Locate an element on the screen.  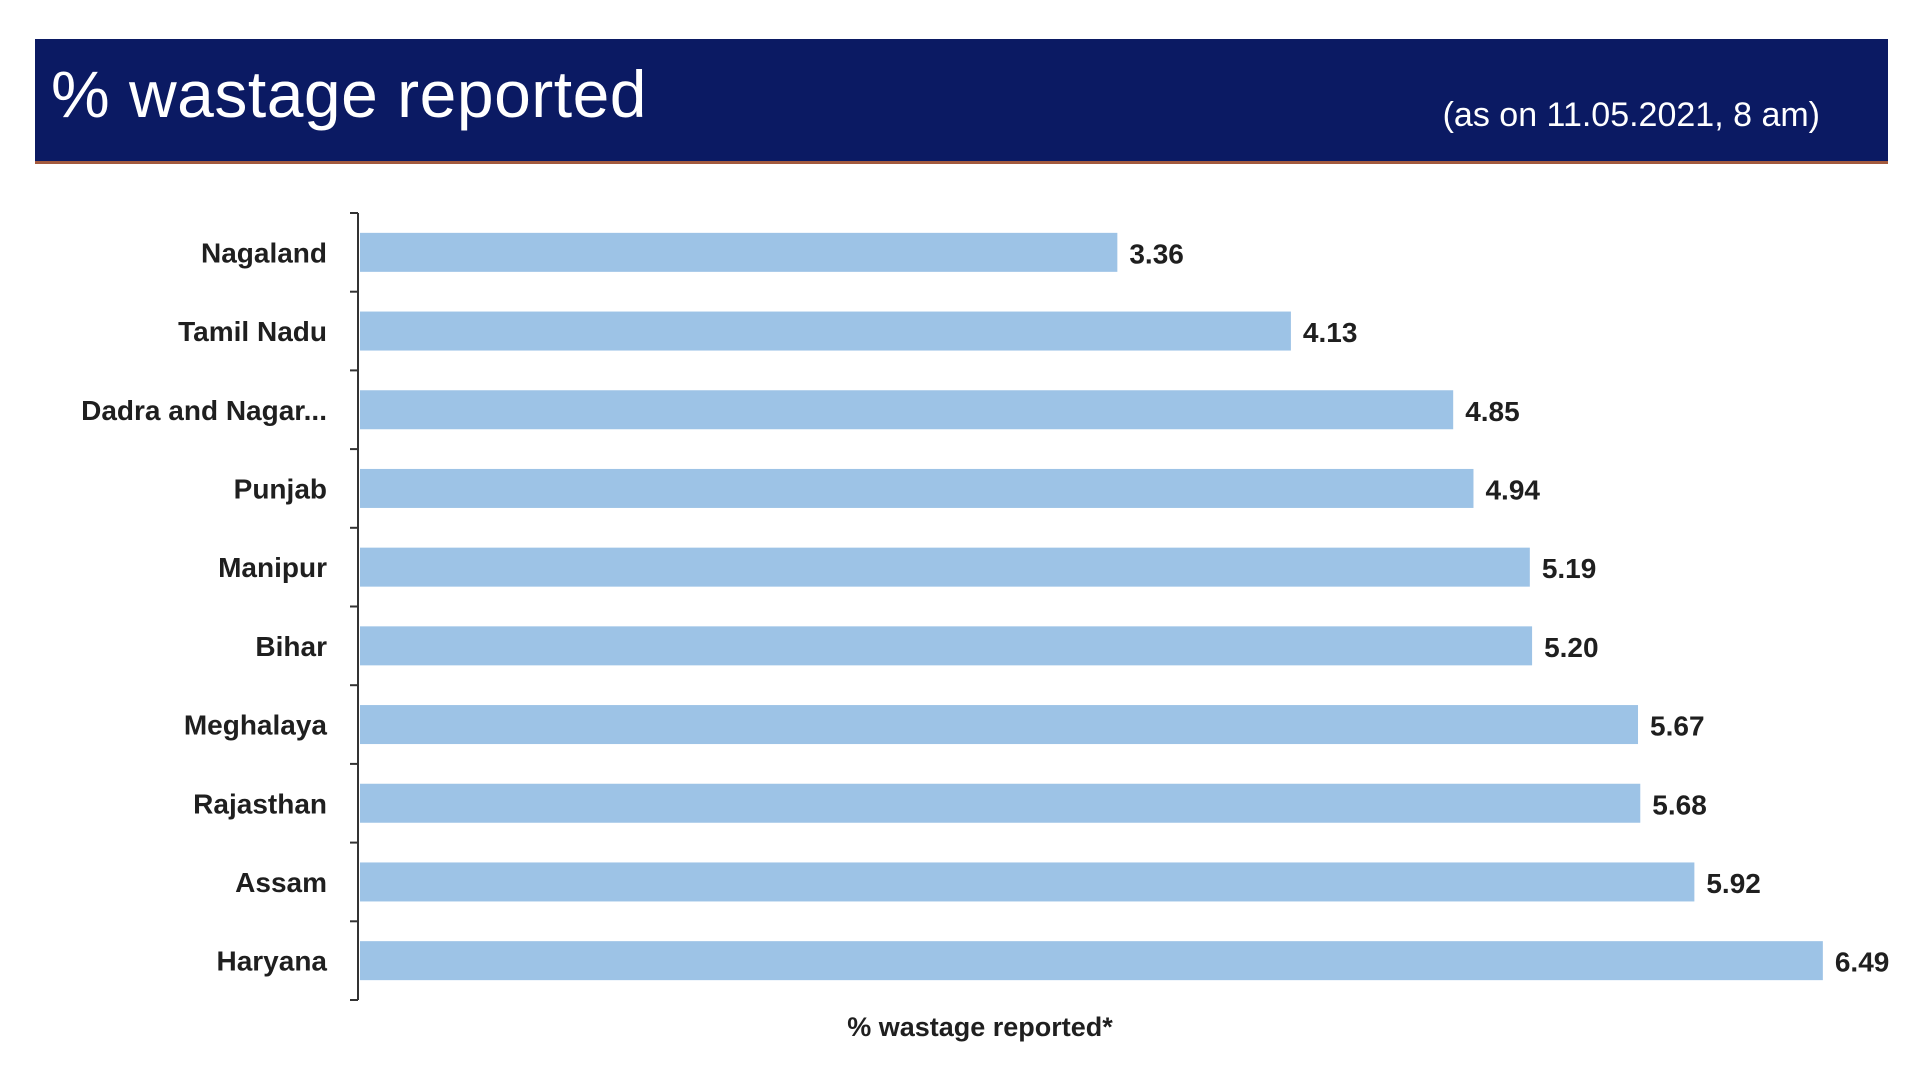
category-label: Assam is located at coordinates (281, 882).